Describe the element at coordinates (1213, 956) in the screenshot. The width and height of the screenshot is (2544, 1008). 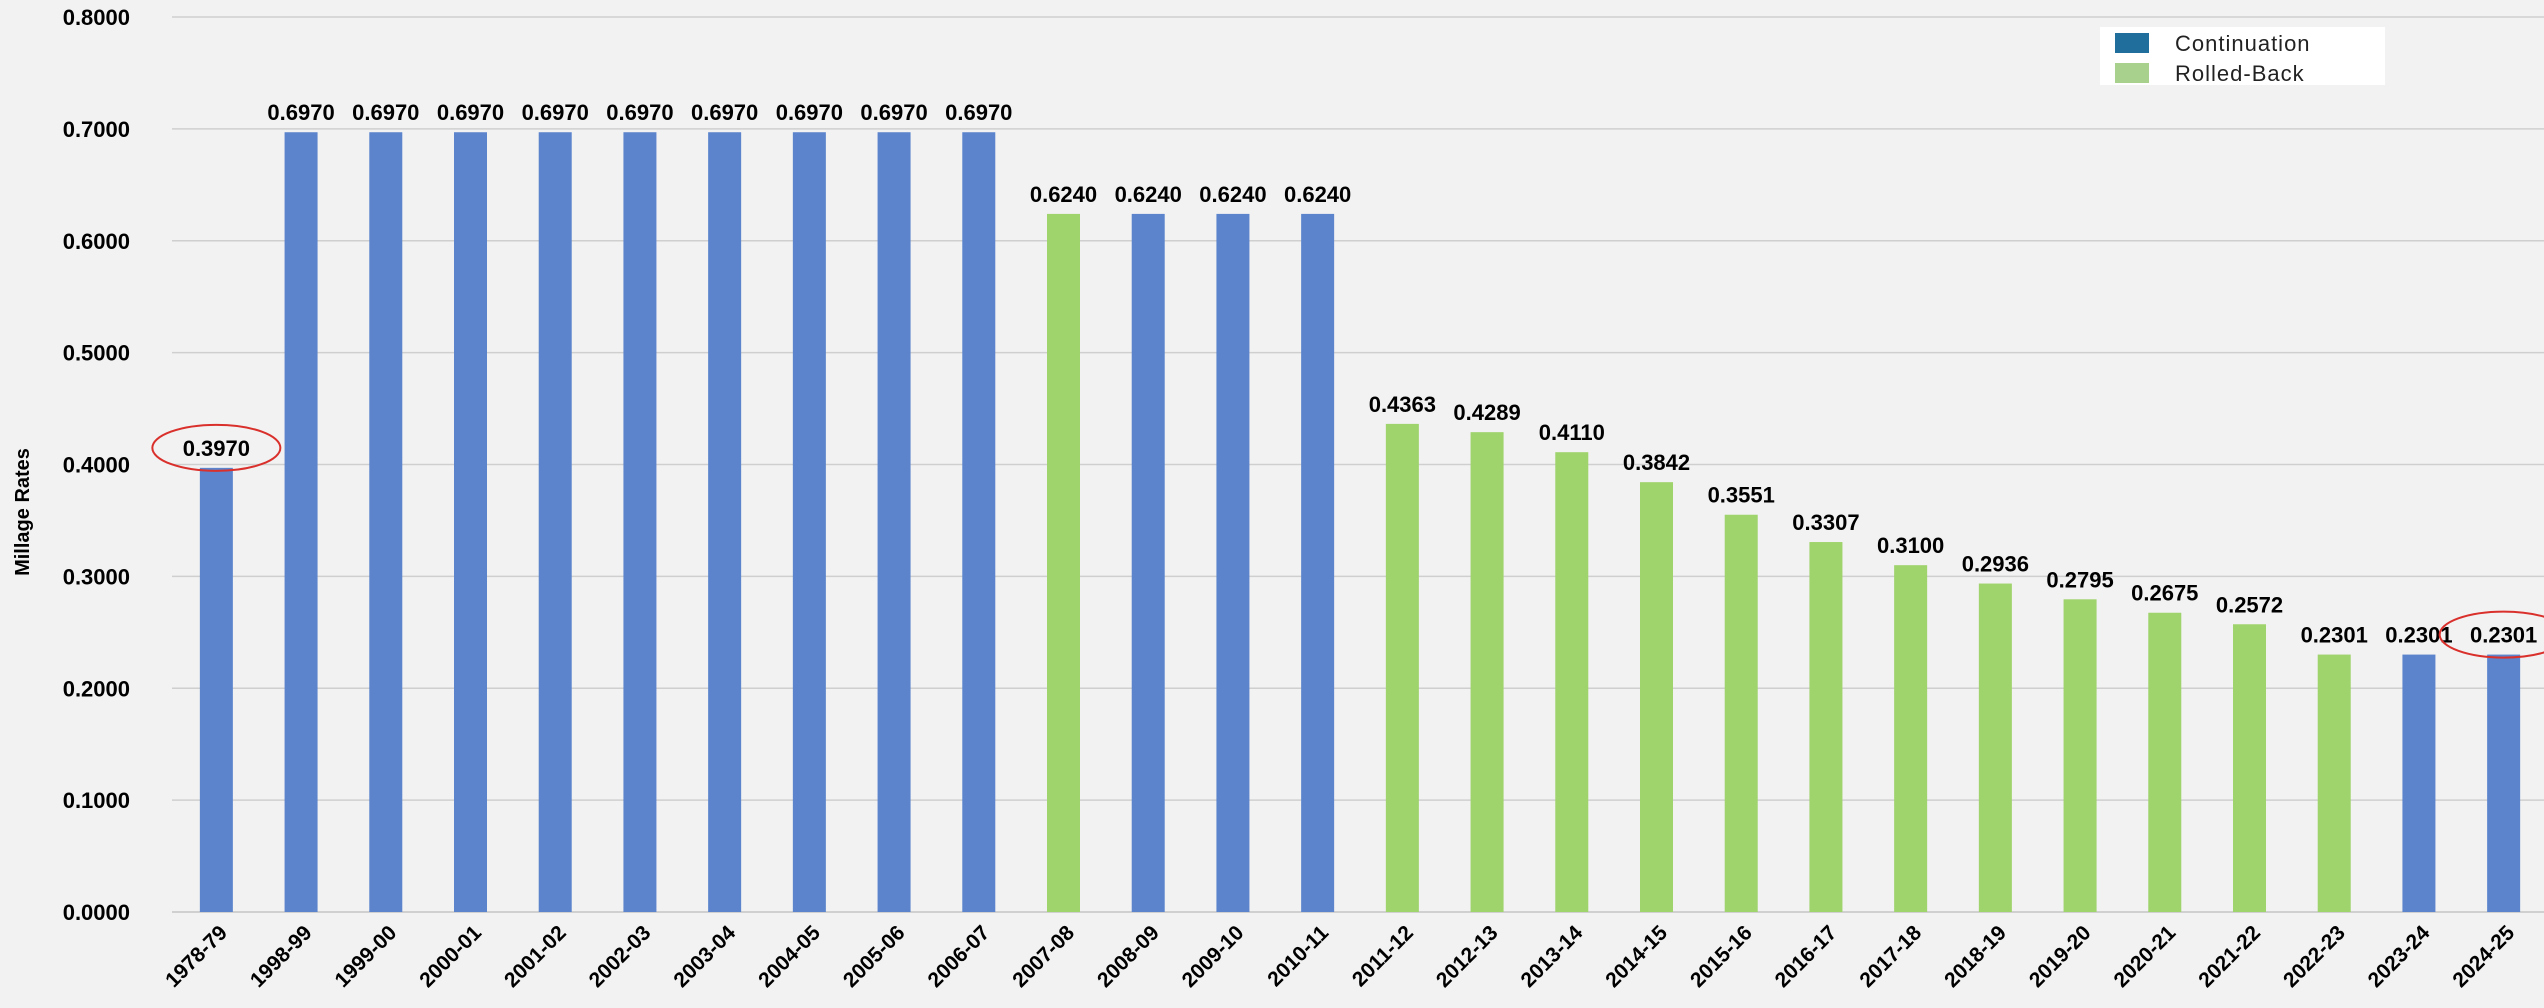
I see `x-tick-label: 2009-10` at that location.